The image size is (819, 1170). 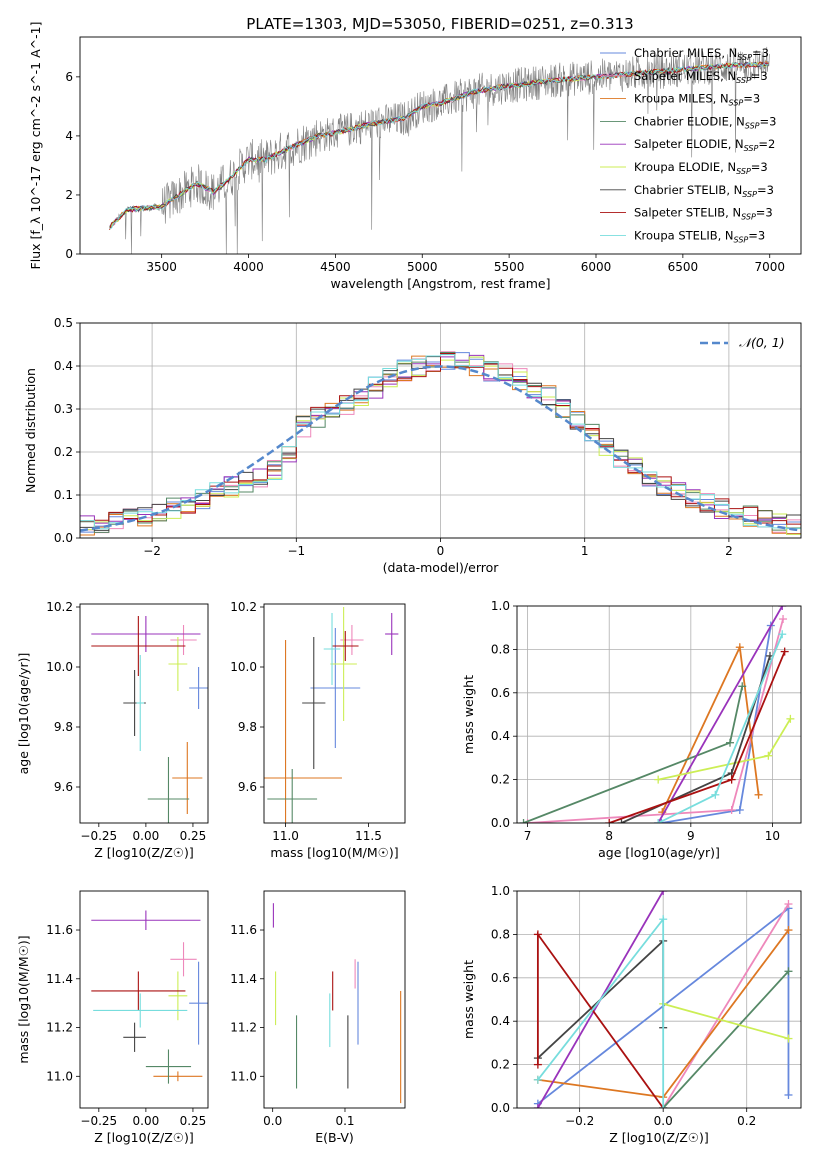 I want to click on y-tick-label: 0.1, so click(x=63, y=495).